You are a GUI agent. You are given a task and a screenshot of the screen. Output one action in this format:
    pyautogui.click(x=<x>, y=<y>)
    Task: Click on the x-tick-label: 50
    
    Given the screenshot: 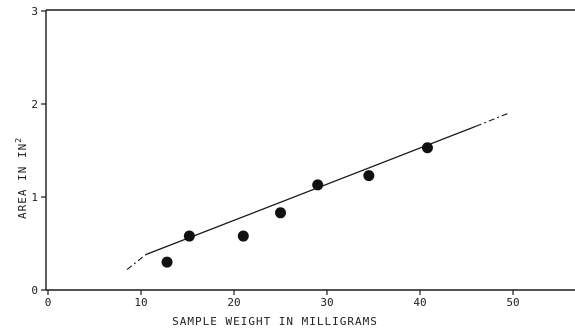 What is the action you would take?
    pyautogui.click(x=512, y=302)
    